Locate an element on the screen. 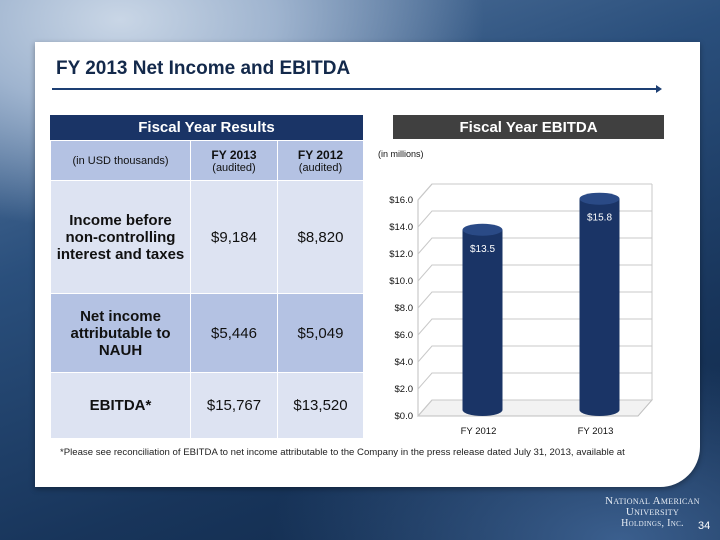 This screenshot has width=720, height=540. row-label: Net income attributable to NAUH is located at coordinates (120, 333).